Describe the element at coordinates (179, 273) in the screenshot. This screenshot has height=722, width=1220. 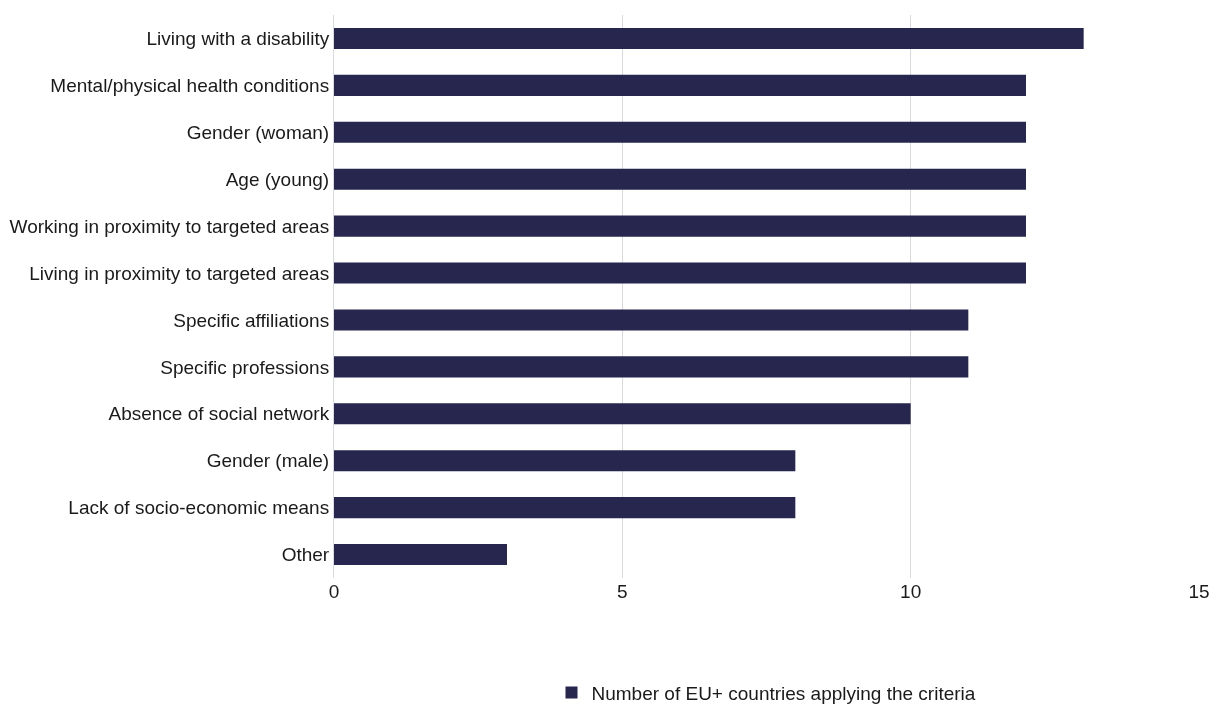
I see `y-tick-label: Living in proximity to targeted areas` at that location.